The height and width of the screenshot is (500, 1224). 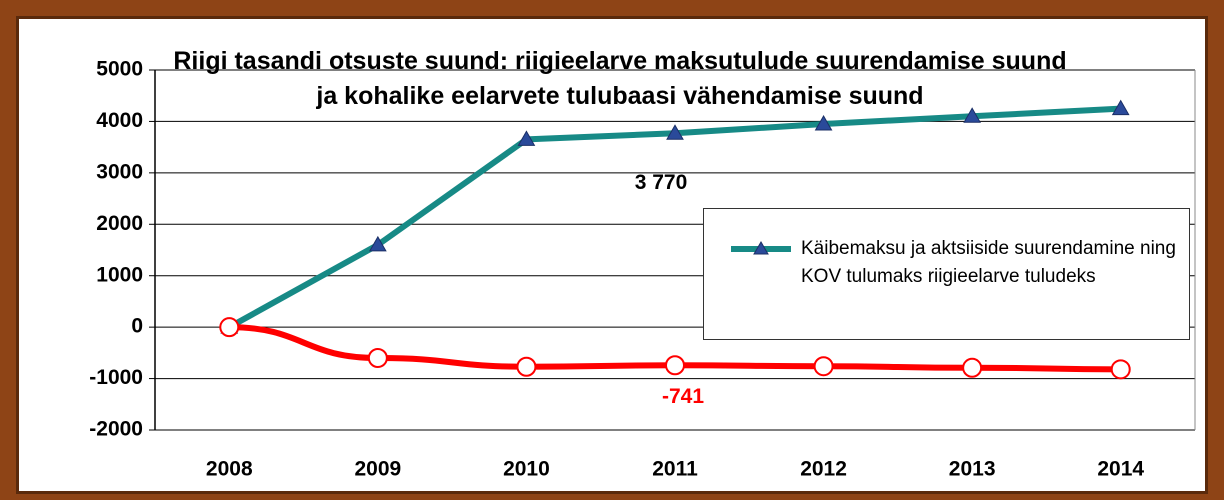 What do you see at coordinates (675, 469) in the screenshot?
I see `x-tick-label: 2011` at bounding box center [675, 469].